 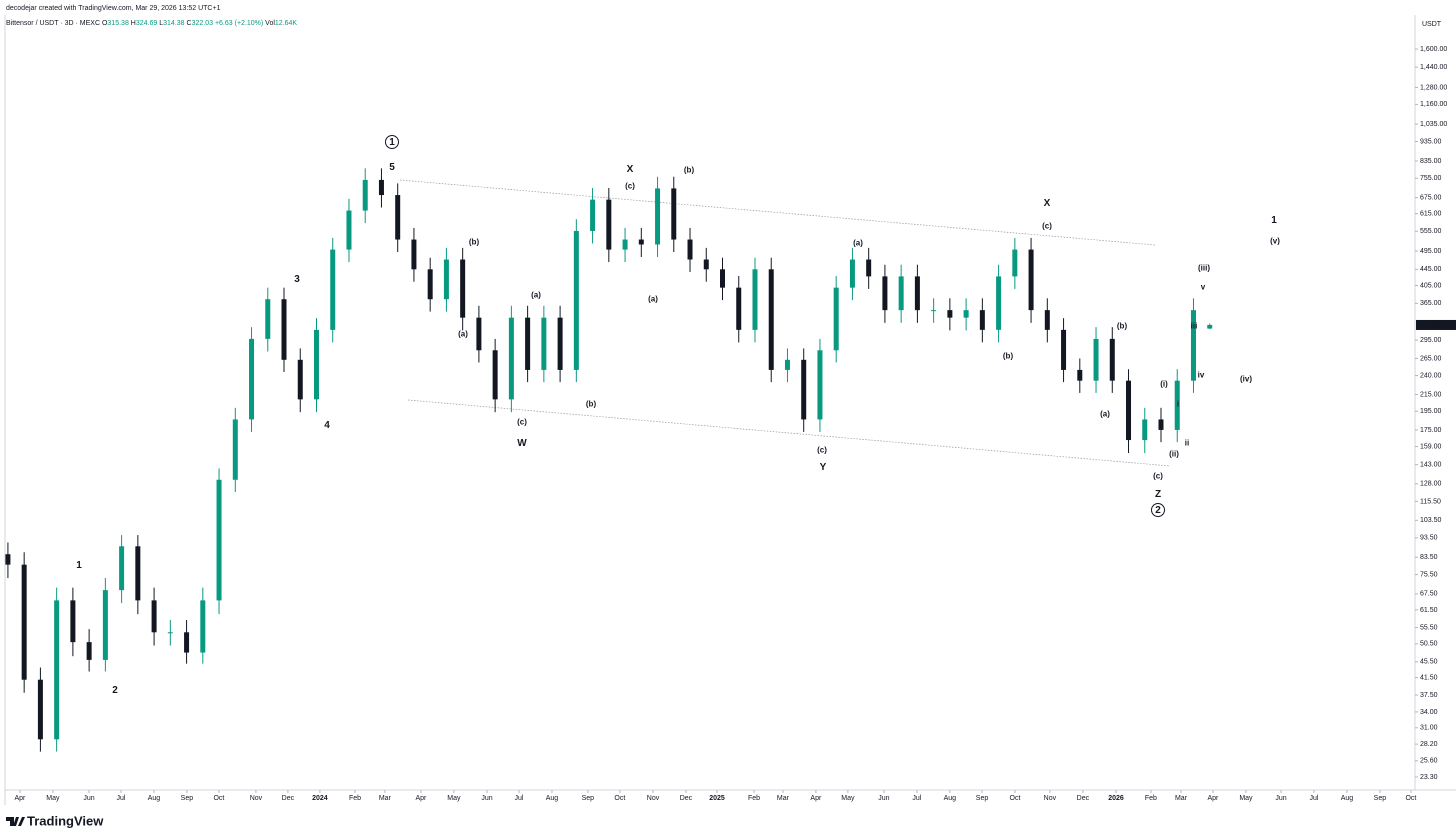 I want to click on x-tick-label: Aug, so click(x=1347, y=798).